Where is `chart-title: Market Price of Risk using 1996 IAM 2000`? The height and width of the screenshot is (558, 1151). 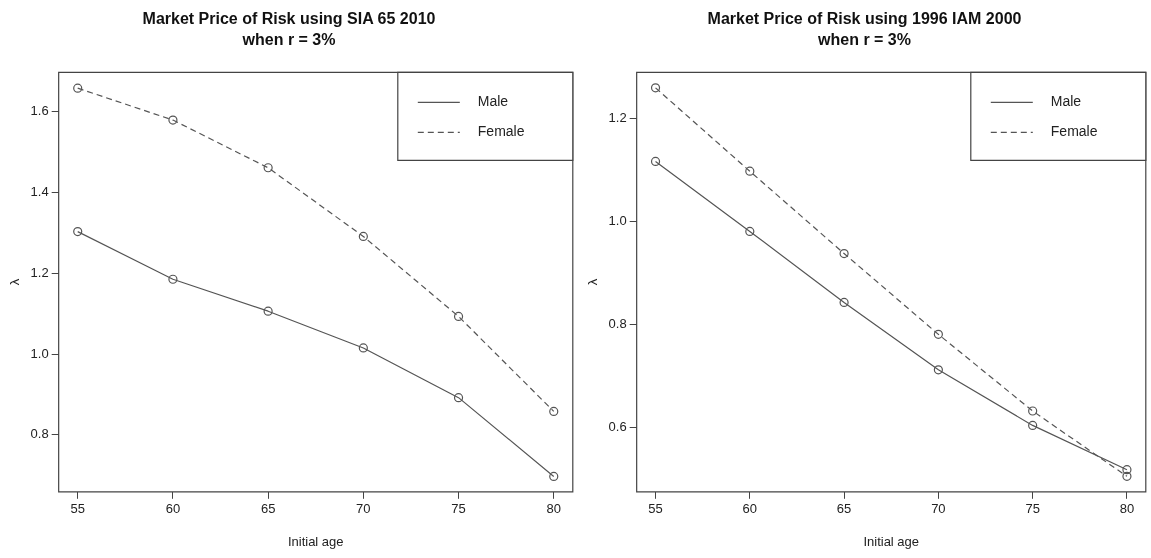
chart-title: Market Price of Risk using 1996 IAM 2000 is located at coordinates (864, 19).